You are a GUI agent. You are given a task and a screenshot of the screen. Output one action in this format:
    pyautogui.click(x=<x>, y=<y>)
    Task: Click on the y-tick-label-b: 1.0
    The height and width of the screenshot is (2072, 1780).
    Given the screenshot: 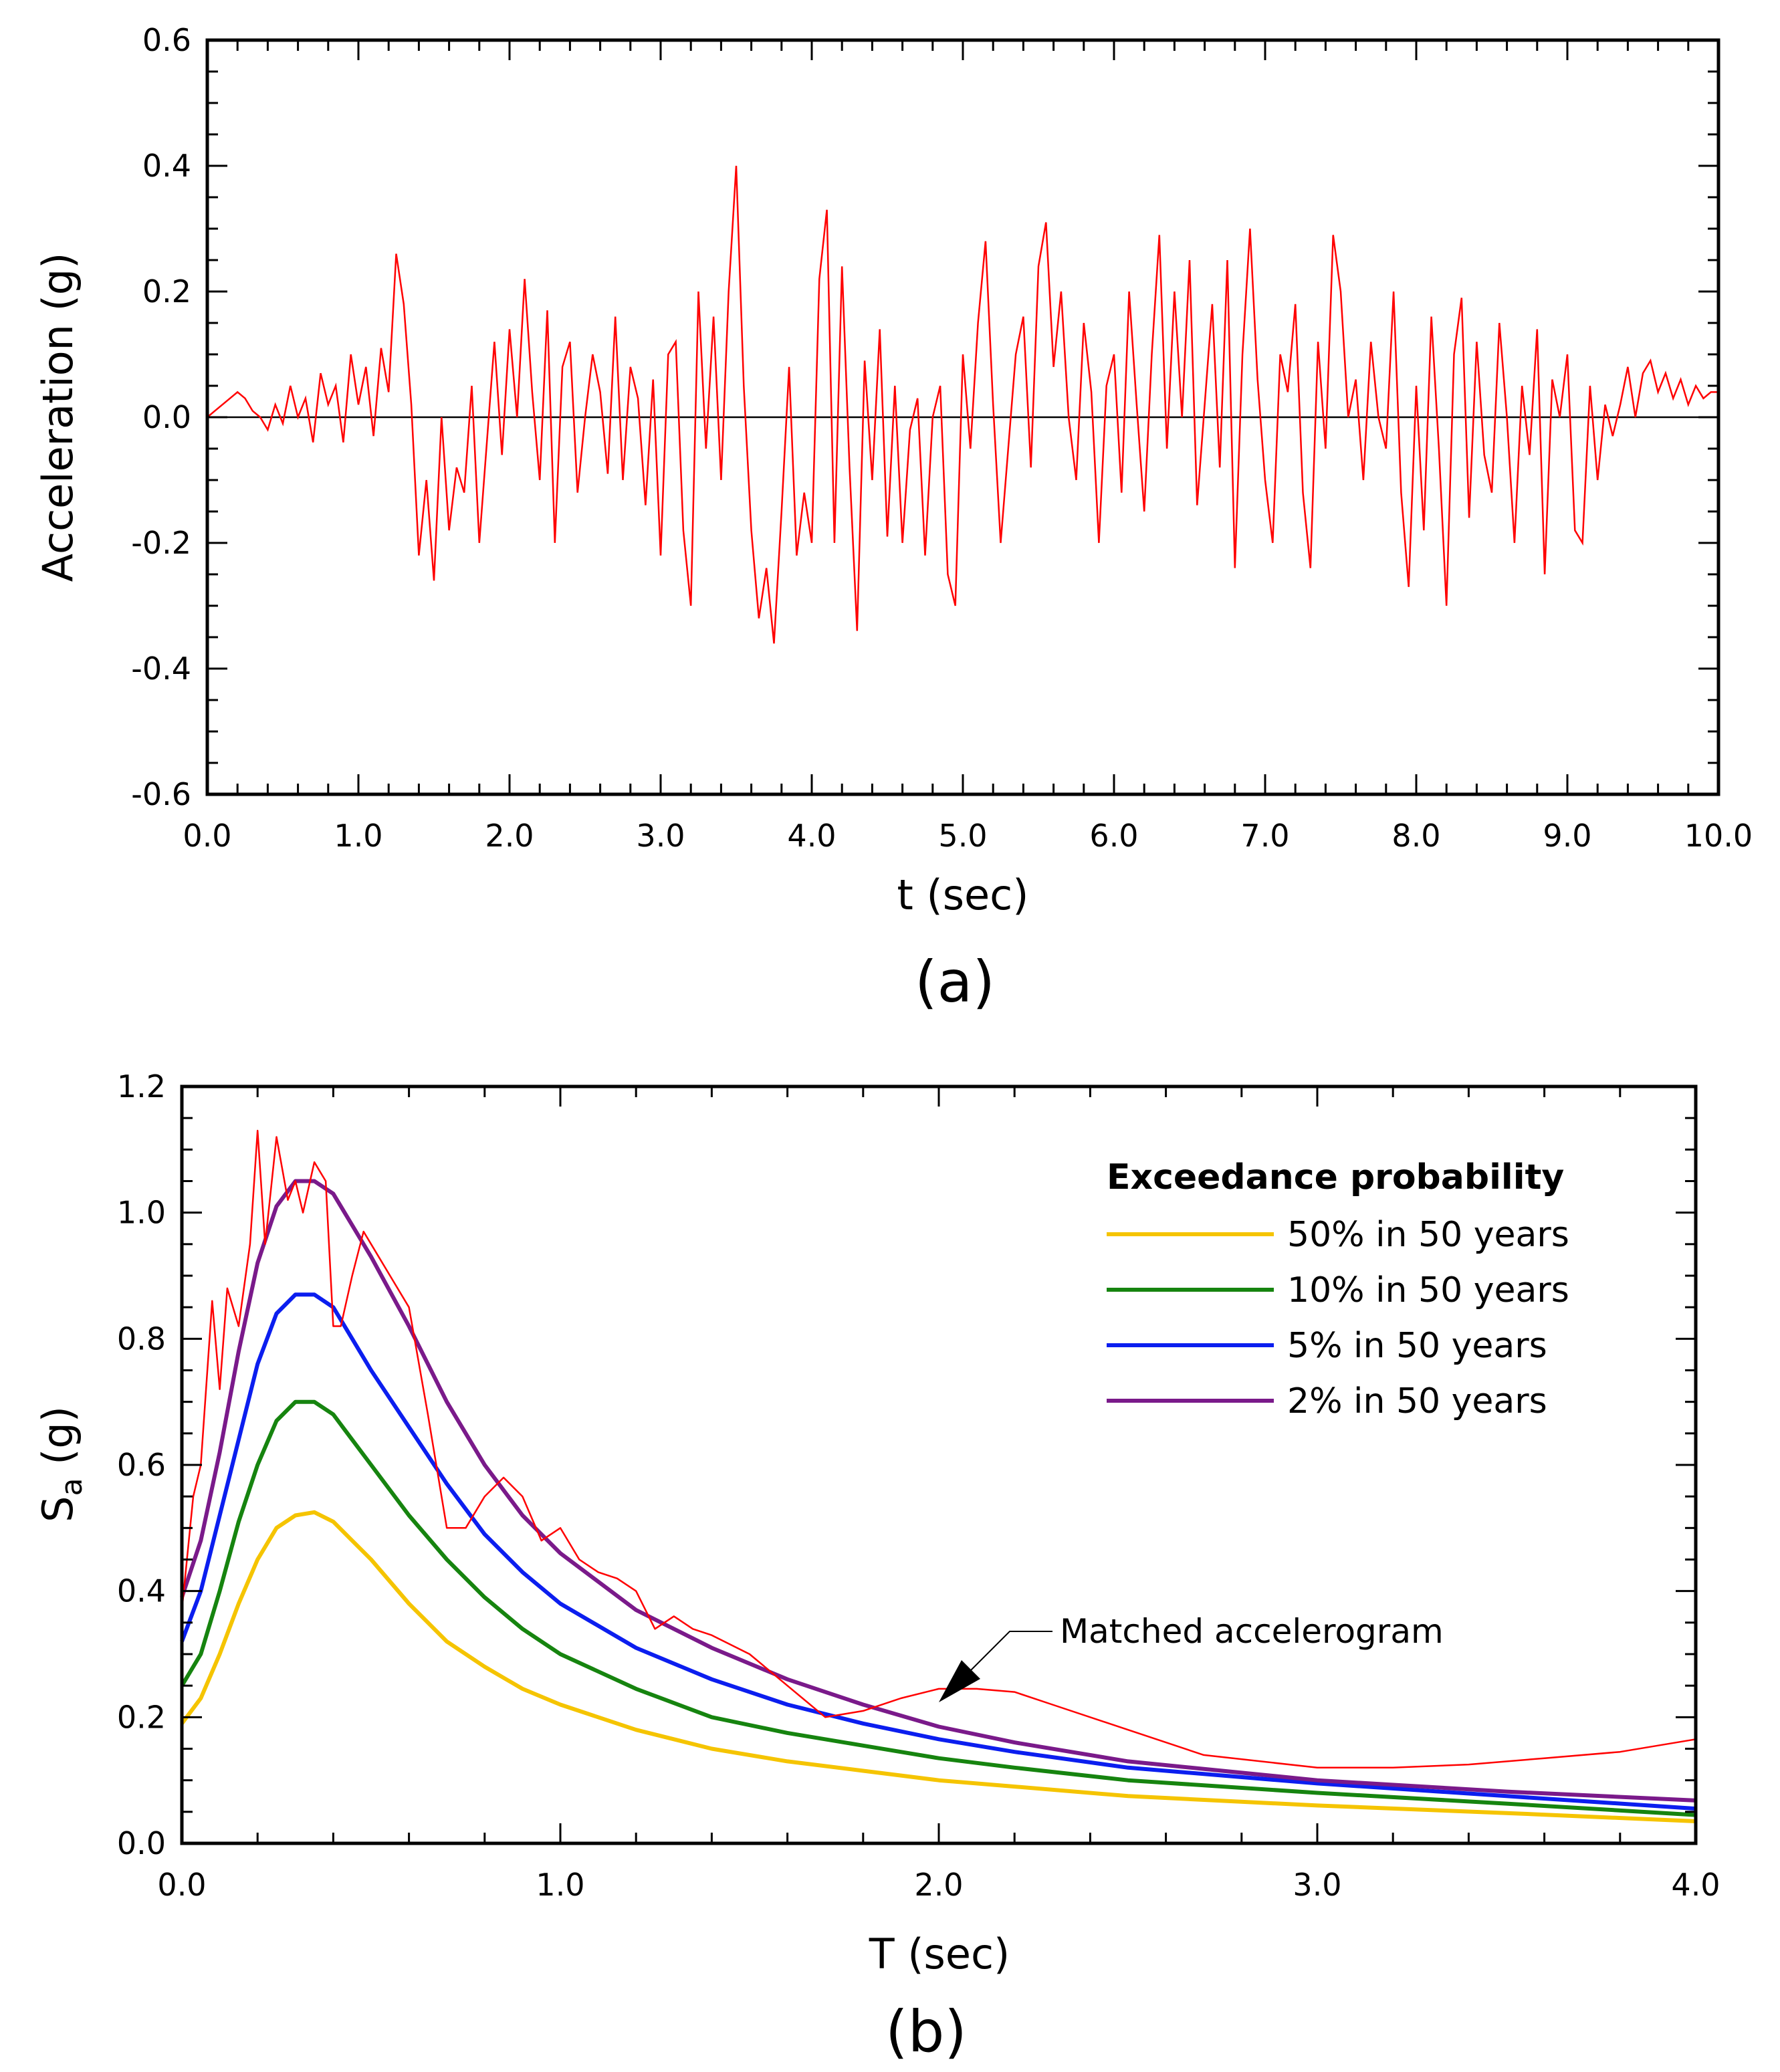 What is the action you would take?
    pyautogui.click(x=142, y=1213)
    